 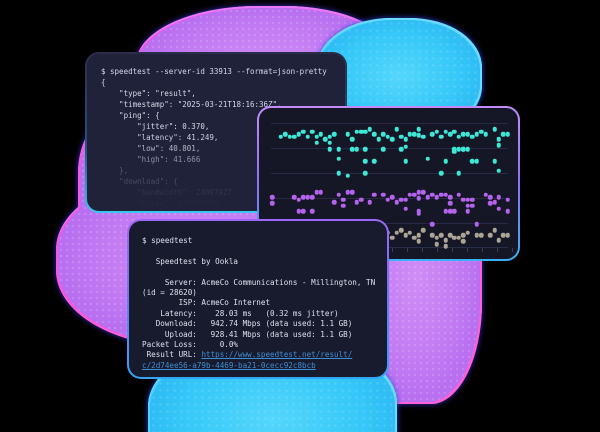 I want to click on terminal-line: $ speedtest, so click(x=167, y=240).